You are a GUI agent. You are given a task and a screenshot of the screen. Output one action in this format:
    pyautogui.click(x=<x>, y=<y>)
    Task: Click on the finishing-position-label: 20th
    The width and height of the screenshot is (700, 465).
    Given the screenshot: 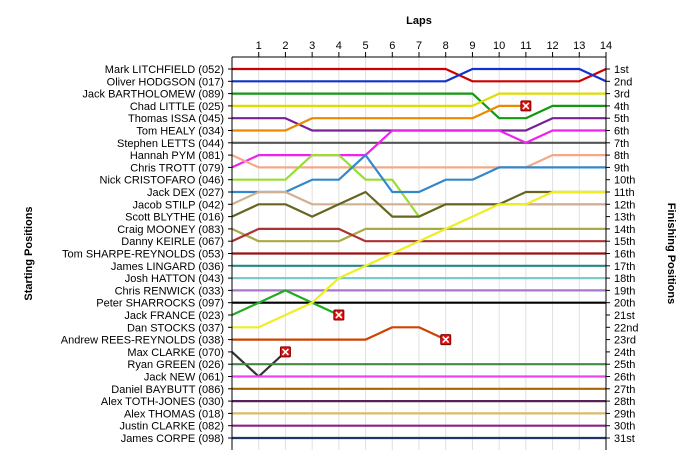 What is the action you would take?
    pyautogui.click(x=624, y=304)
    